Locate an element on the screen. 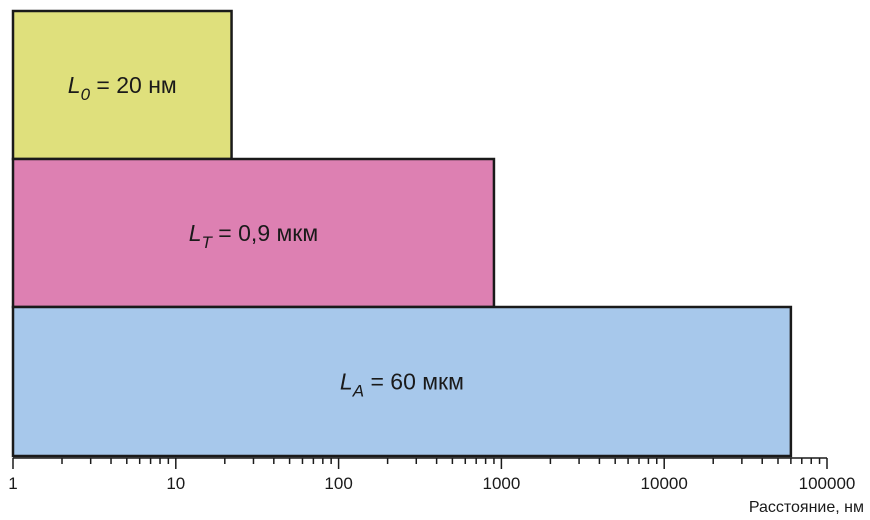  x-axis: 1 10 100 1000 10000 100000 is located at coordinates (432, 475).